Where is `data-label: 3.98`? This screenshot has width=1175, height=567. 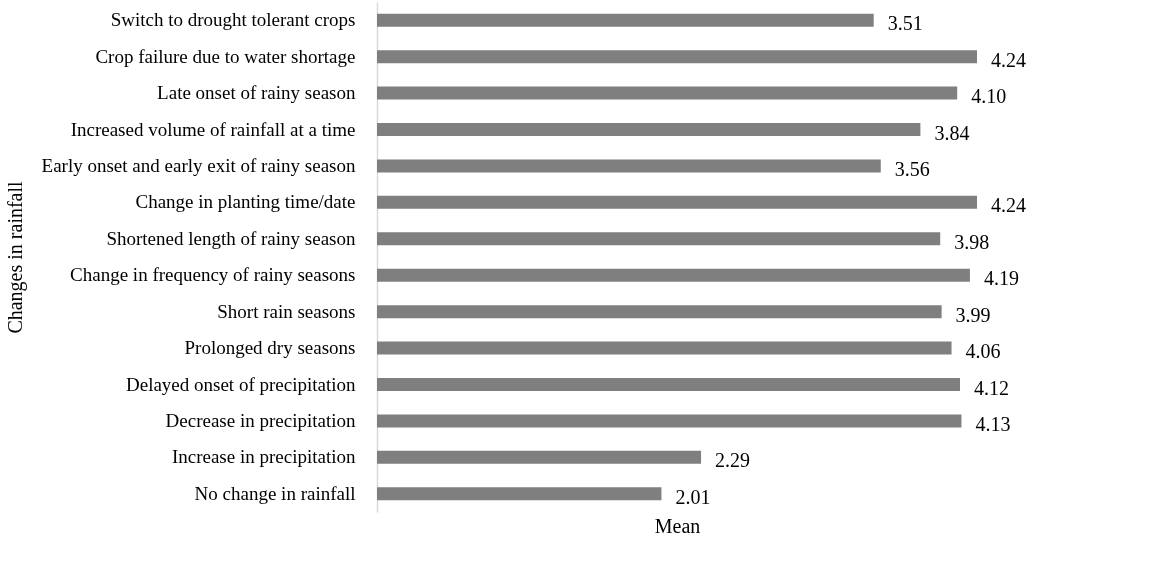
data-label: 3.98 is located at coordinates (972, 241).